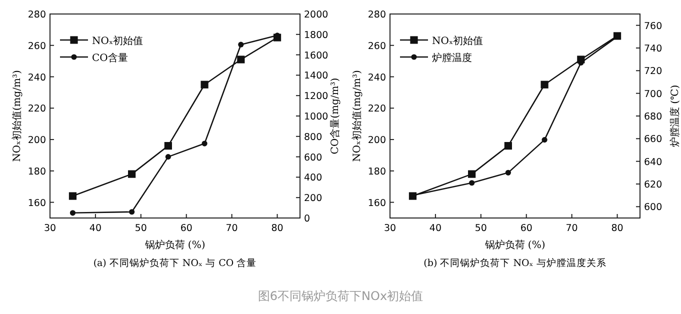  I want to click on y2-tick-label: 1000, so click(316, 117).